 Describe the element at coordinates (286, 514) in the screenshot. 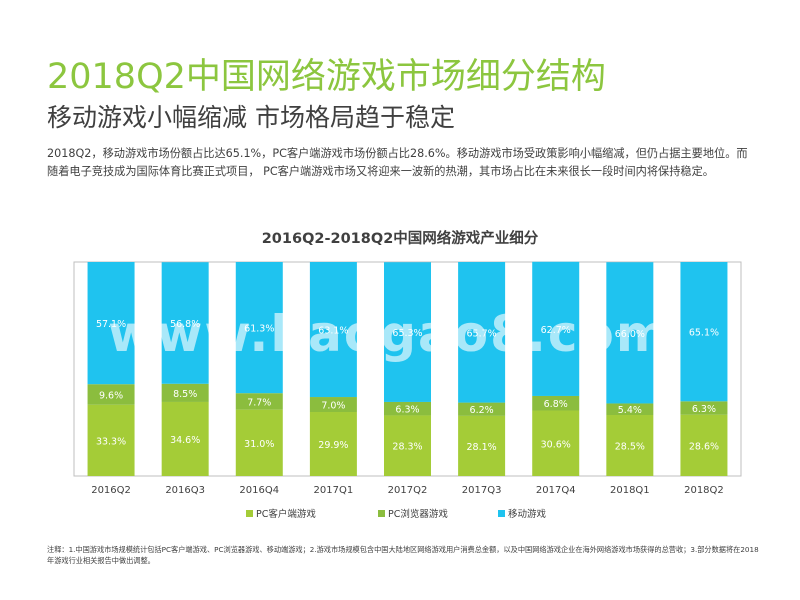

I see `legend-label: PC客户端游戏` at that location.